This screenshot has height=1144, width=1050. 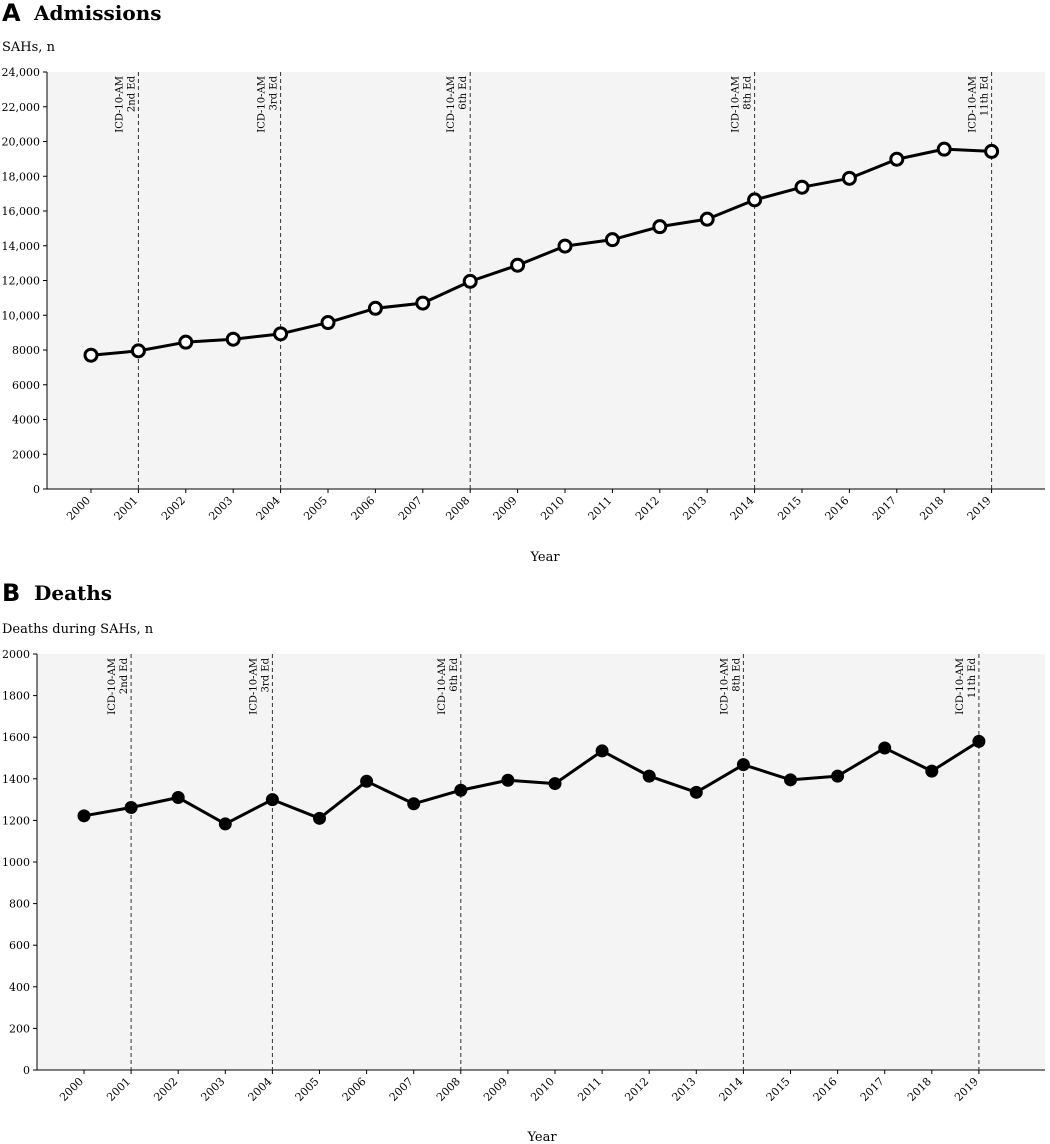 What do you see at coordinates (600, 508) in the screenshot?
I see `panel-a-x-tick-label: 2011` at bounding box center [600, 508].